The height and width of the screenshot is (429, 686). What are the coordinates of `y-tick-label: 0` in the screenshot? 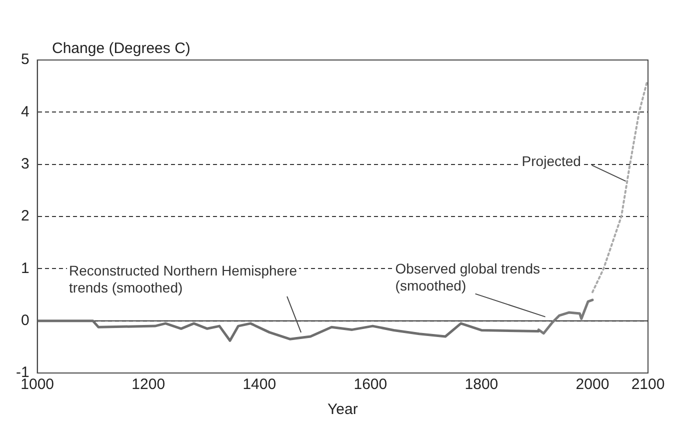 It's located at (25, 320).